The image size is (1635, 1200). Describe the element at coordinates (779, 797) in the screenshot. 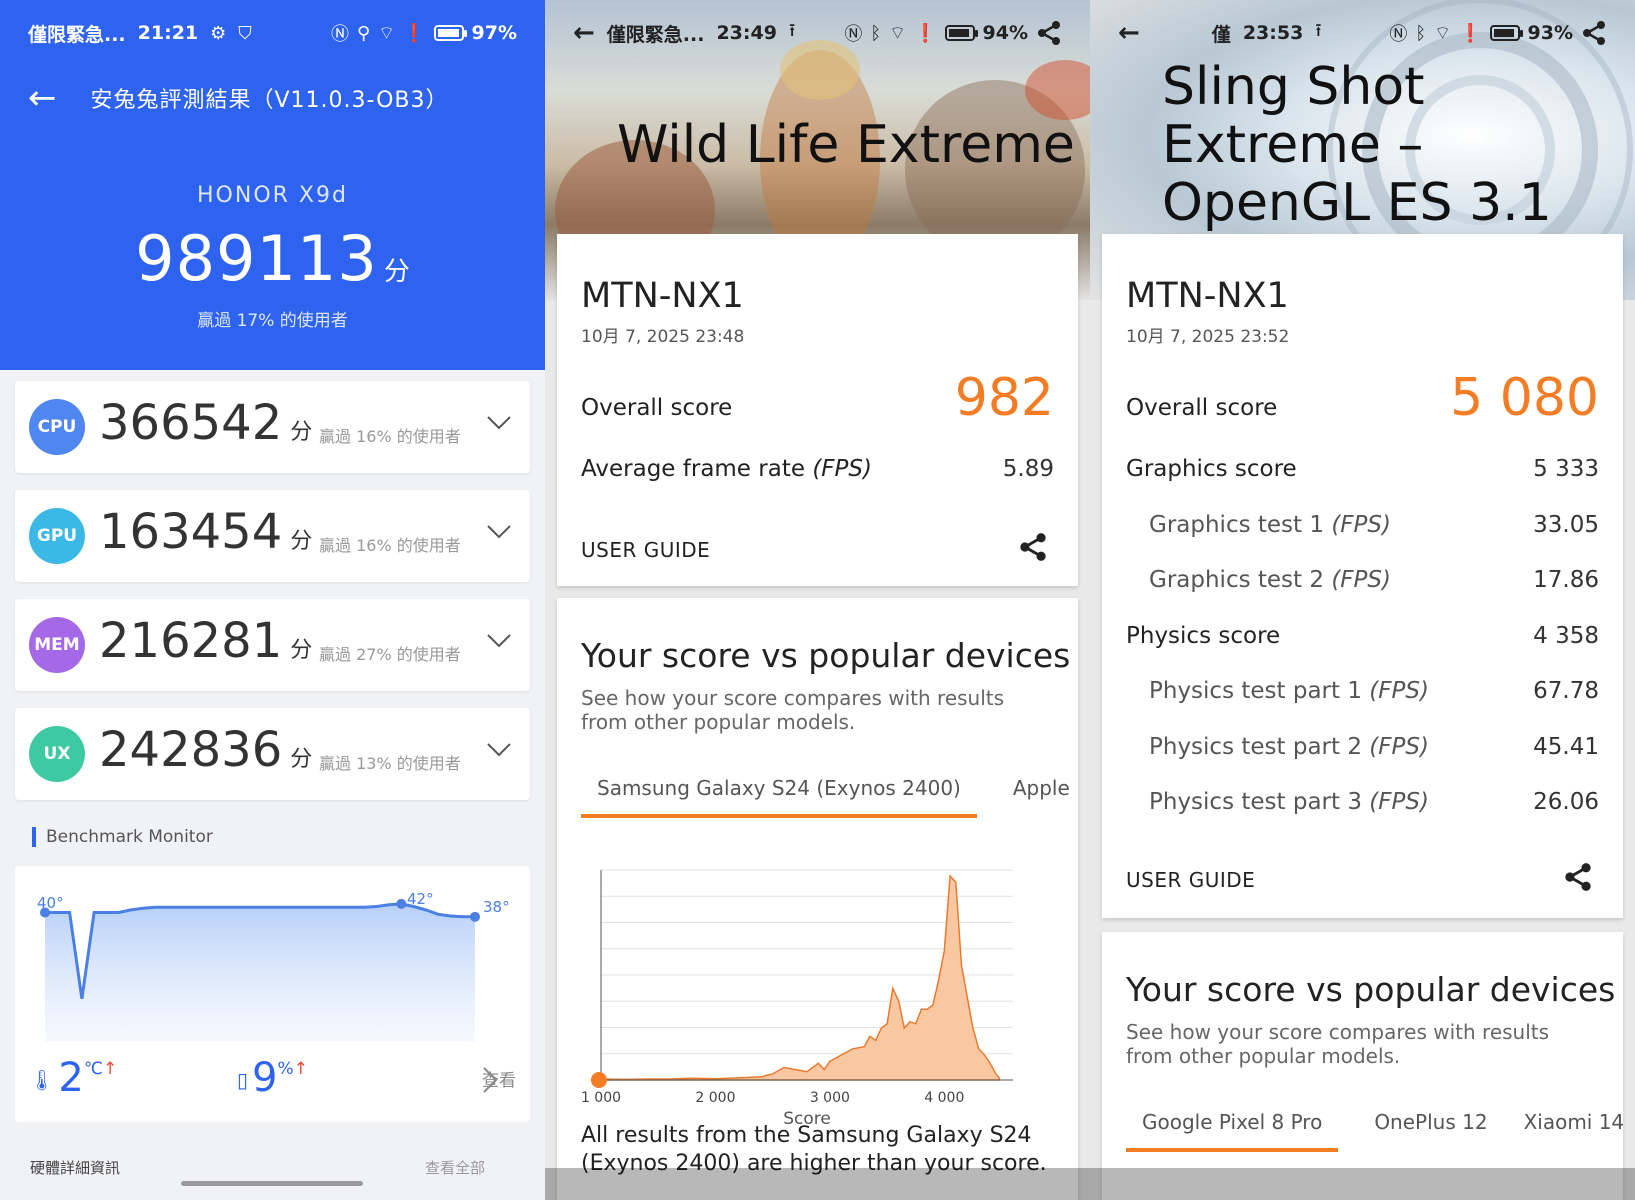

I see `tab-samsung-galaxy-s24: Samsung Galaxy S24 (Exynos 2400)` at that location.